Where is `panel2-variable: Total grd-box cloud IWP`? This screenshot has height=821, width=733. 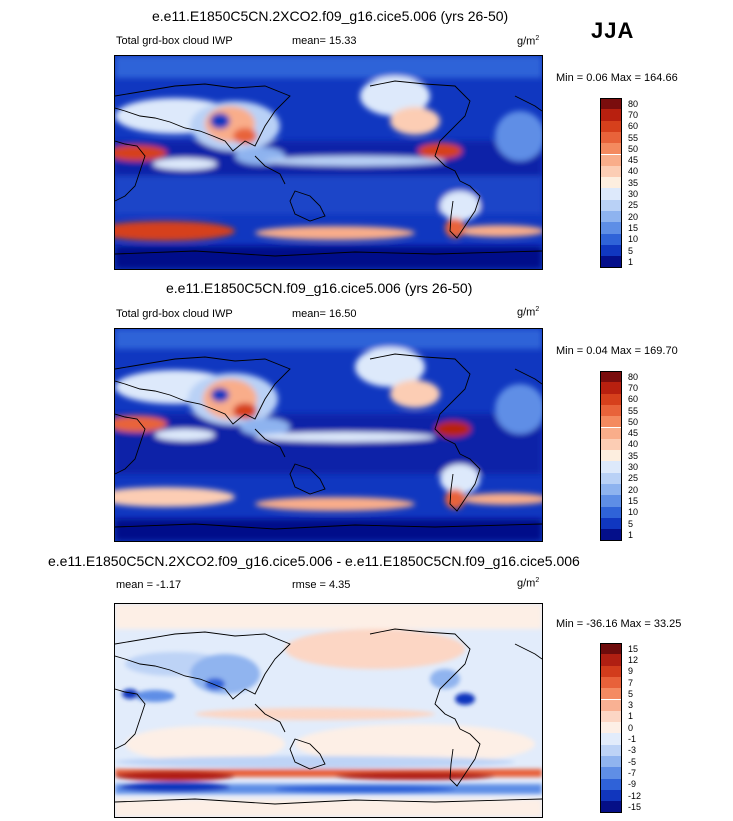 panel2-variable: Total grd-box cloud IWP is located at coordinates (174, 314).